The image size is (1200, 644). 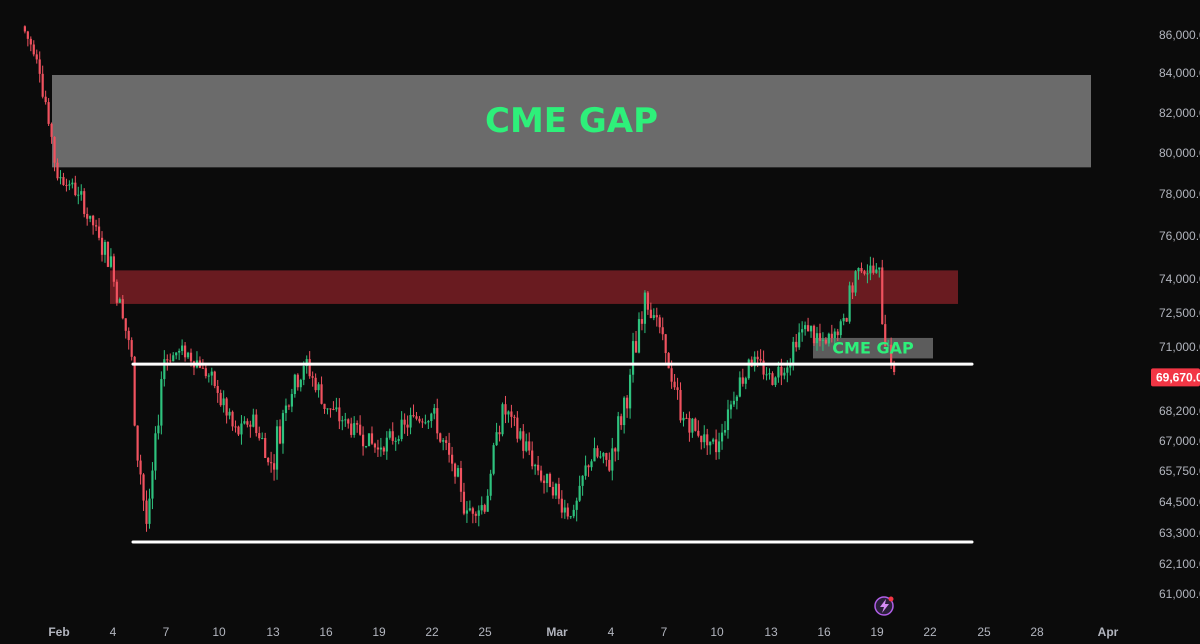 I want to click on price-tick-label: 84,000.0, so click(x=1179, y=73).